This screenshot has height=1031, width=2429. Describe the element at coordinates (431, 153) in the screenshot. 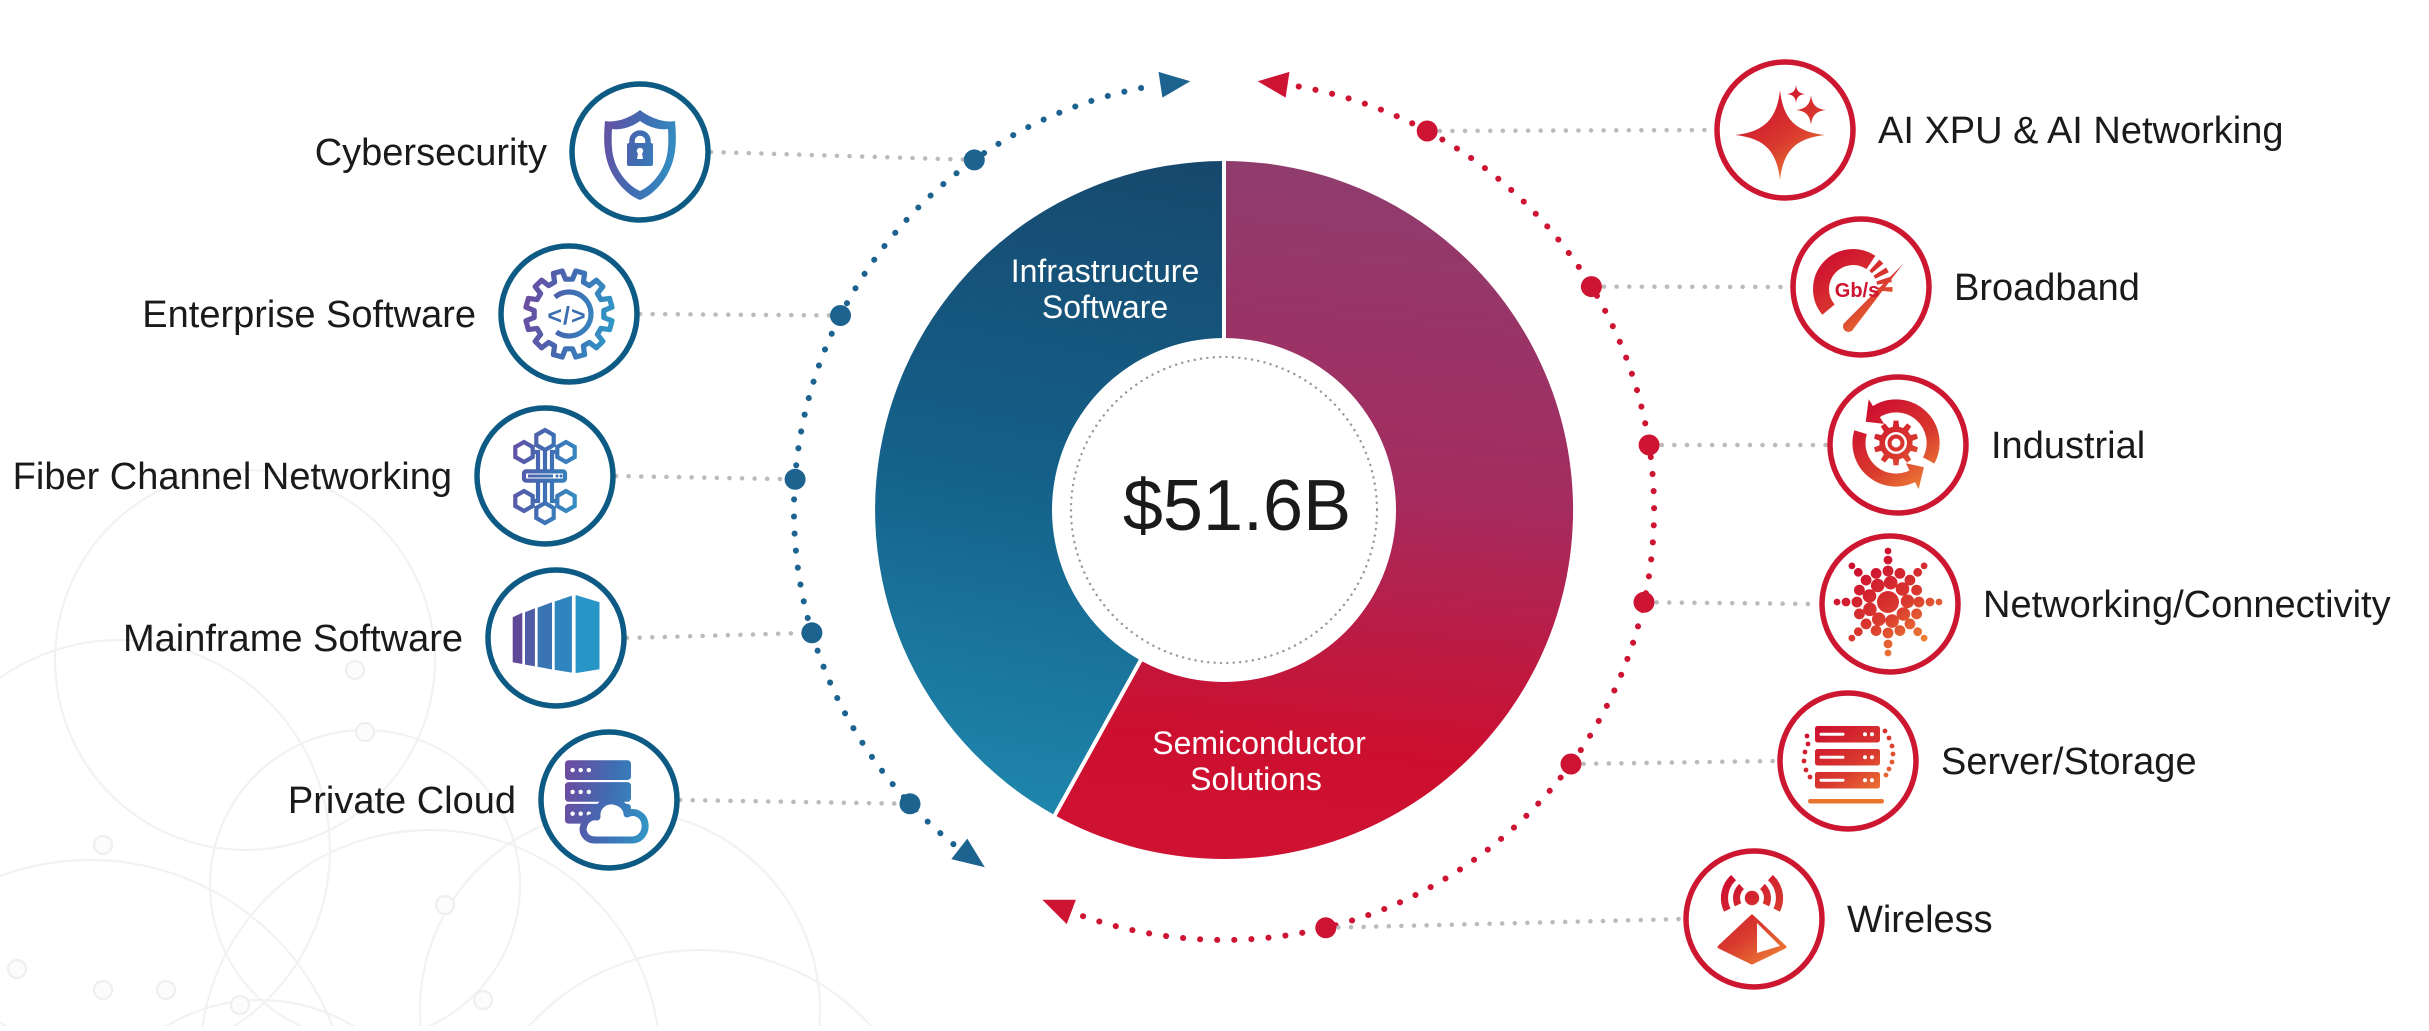

I see `svg-text: Cybersecurity` at that location.